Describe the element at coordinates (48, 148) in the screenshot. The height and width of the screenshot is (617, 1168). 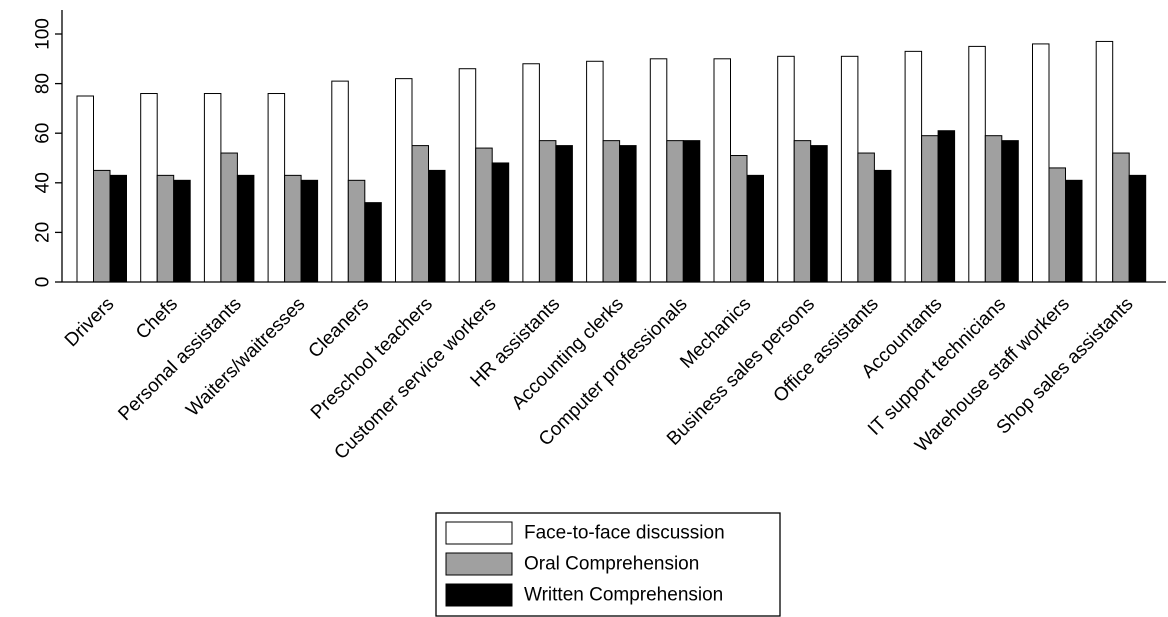
I see `y-axis: 0 20 40 60 80 100` at that location.